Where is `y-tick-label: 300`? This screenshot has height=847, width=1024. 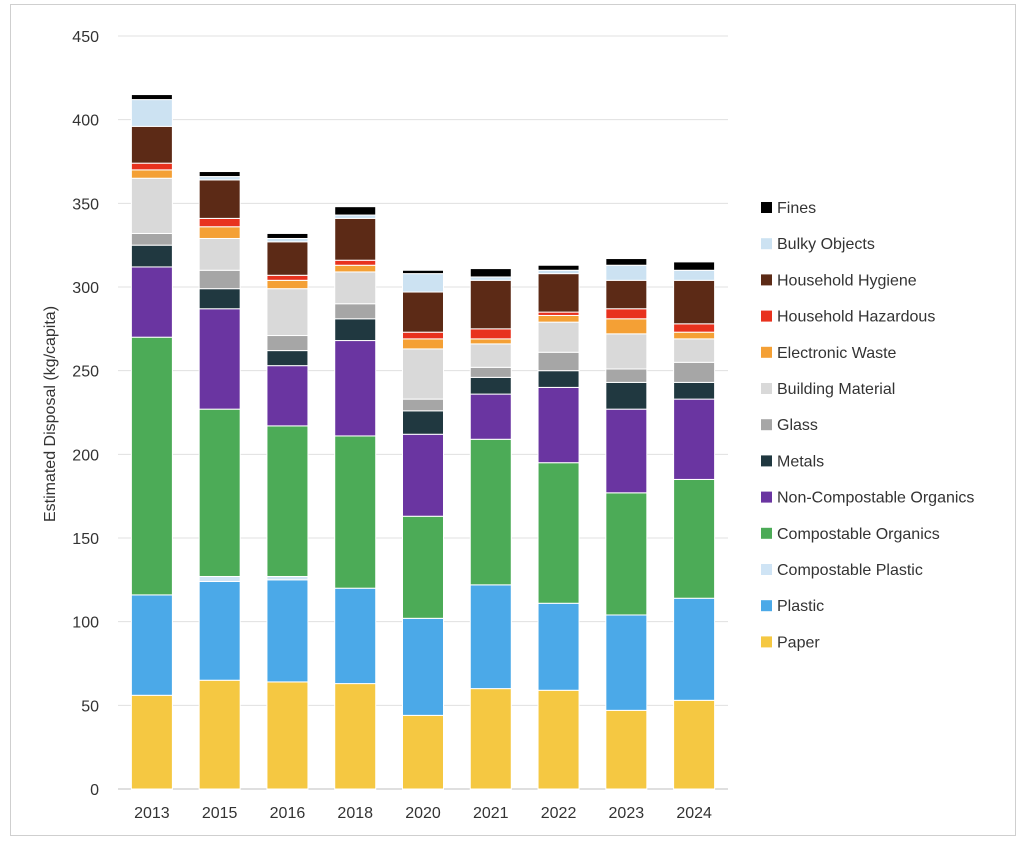
y-tick-label: 300 is located at coordinates (85, 288).